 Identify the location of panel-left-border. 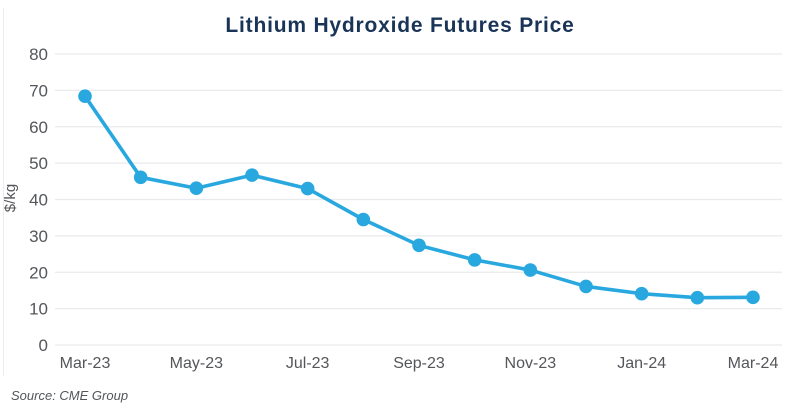
(3, 192).